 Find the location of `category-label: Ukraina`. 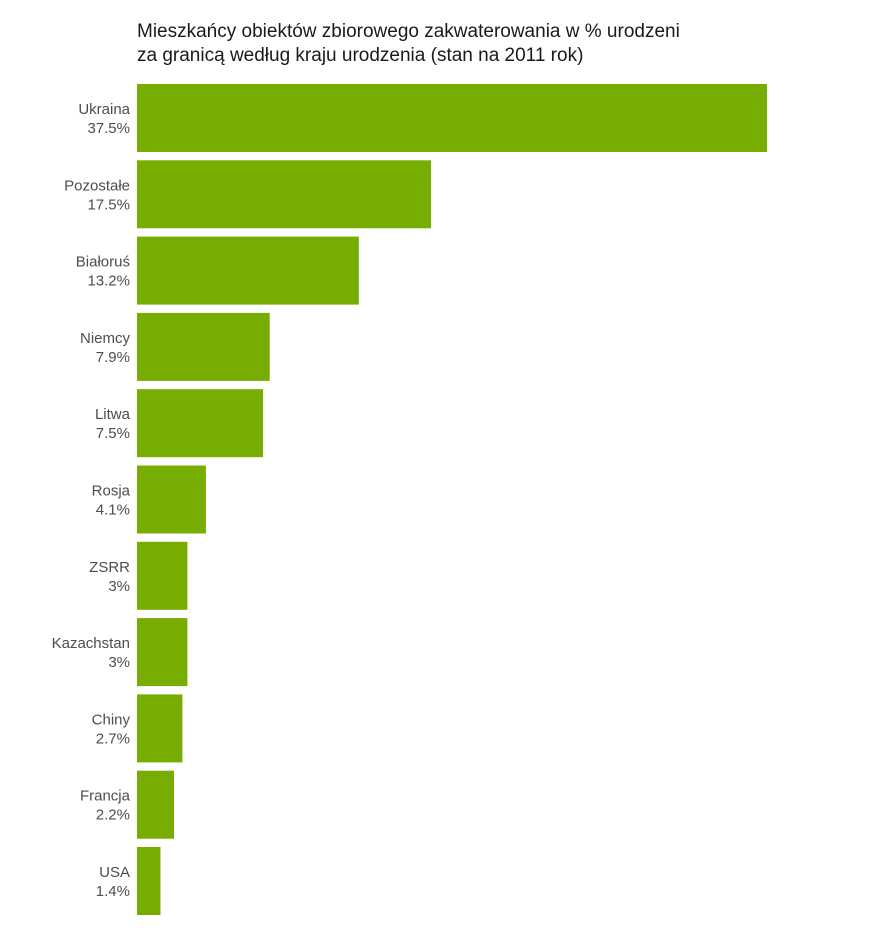

category-label: Ukraina is located at coordinates (104, 109).